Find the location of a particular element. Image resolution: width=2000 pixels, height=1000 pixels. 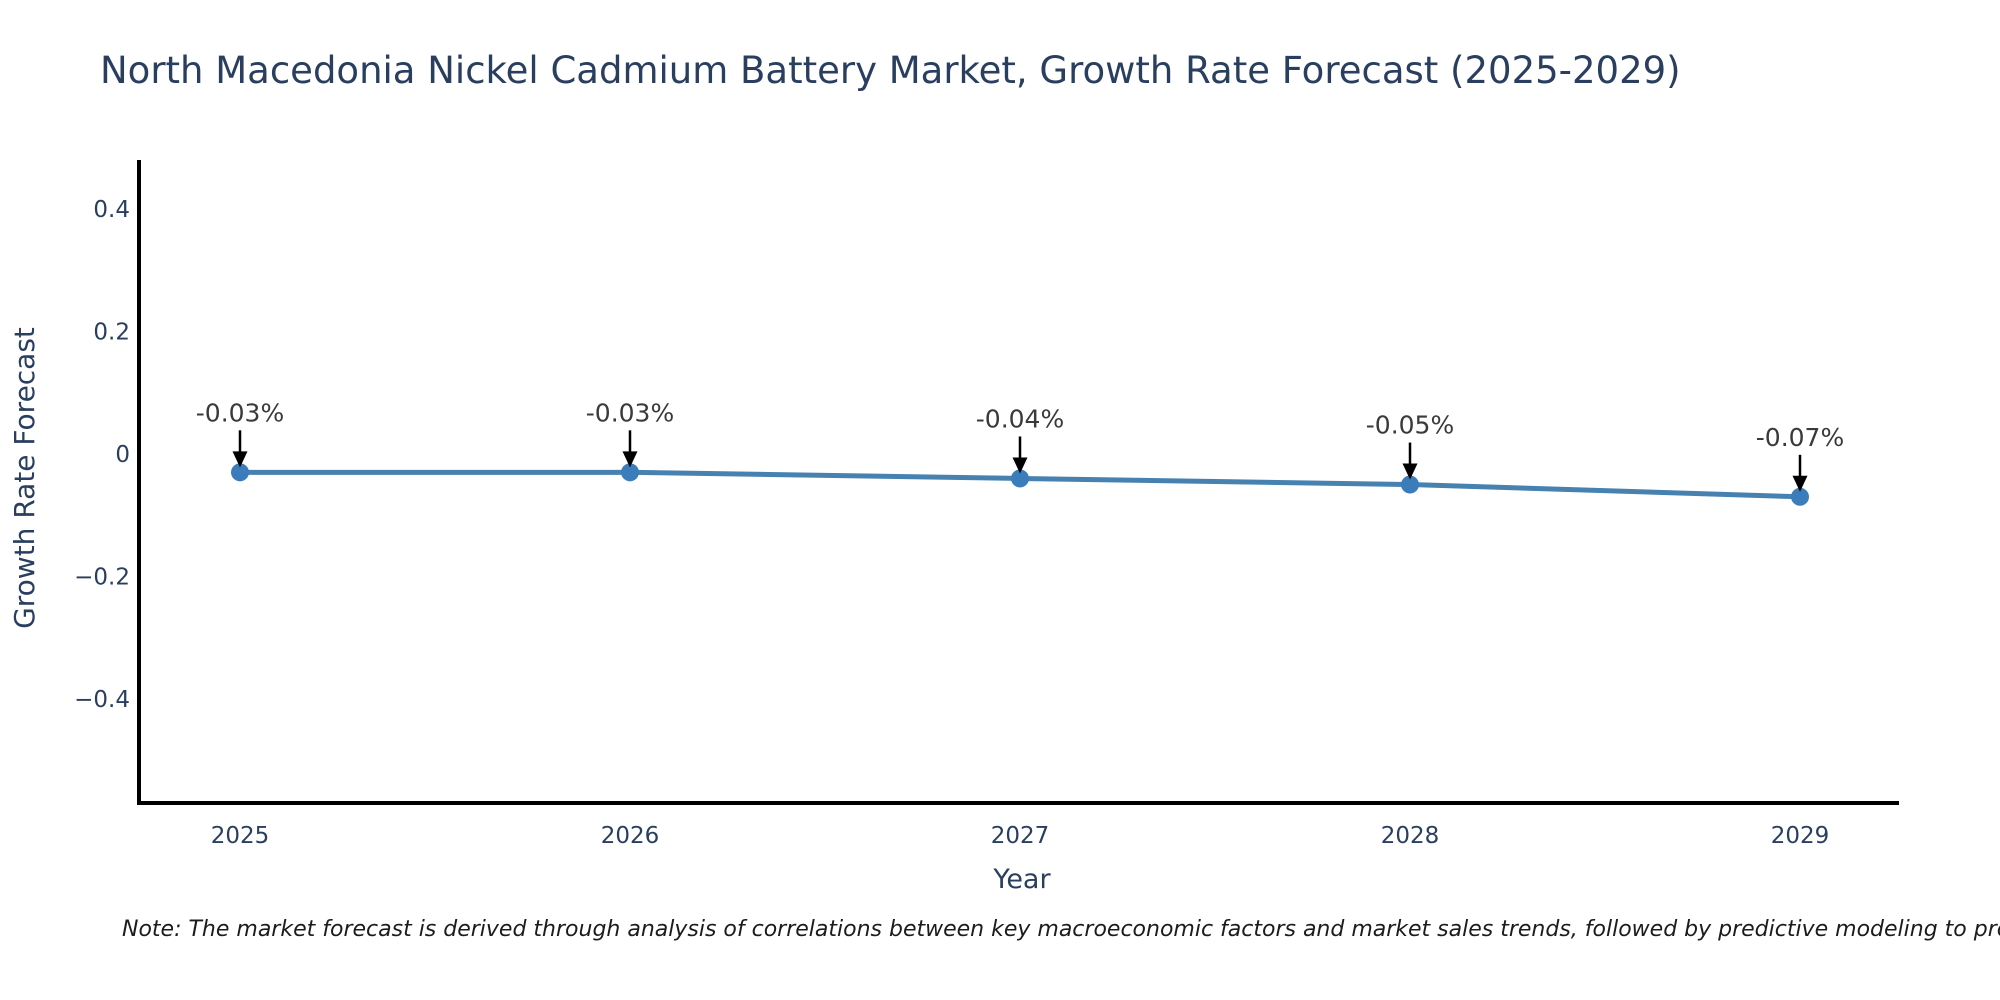

x-axis-title: Year is located at coordinates (1021, 879).